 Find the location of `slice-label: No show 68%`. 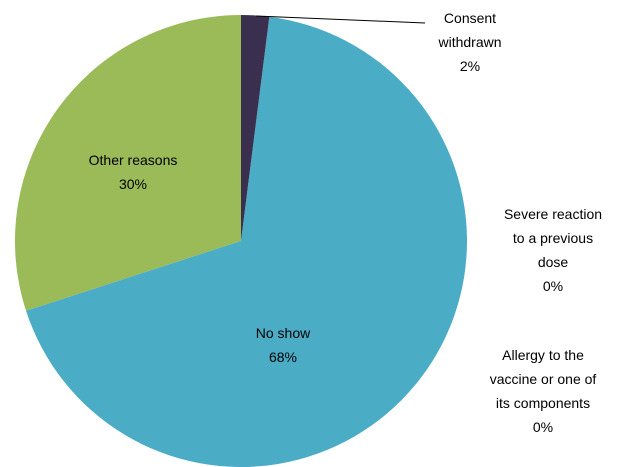

slice-label: No show 68% is located at coordinates (283, 345).